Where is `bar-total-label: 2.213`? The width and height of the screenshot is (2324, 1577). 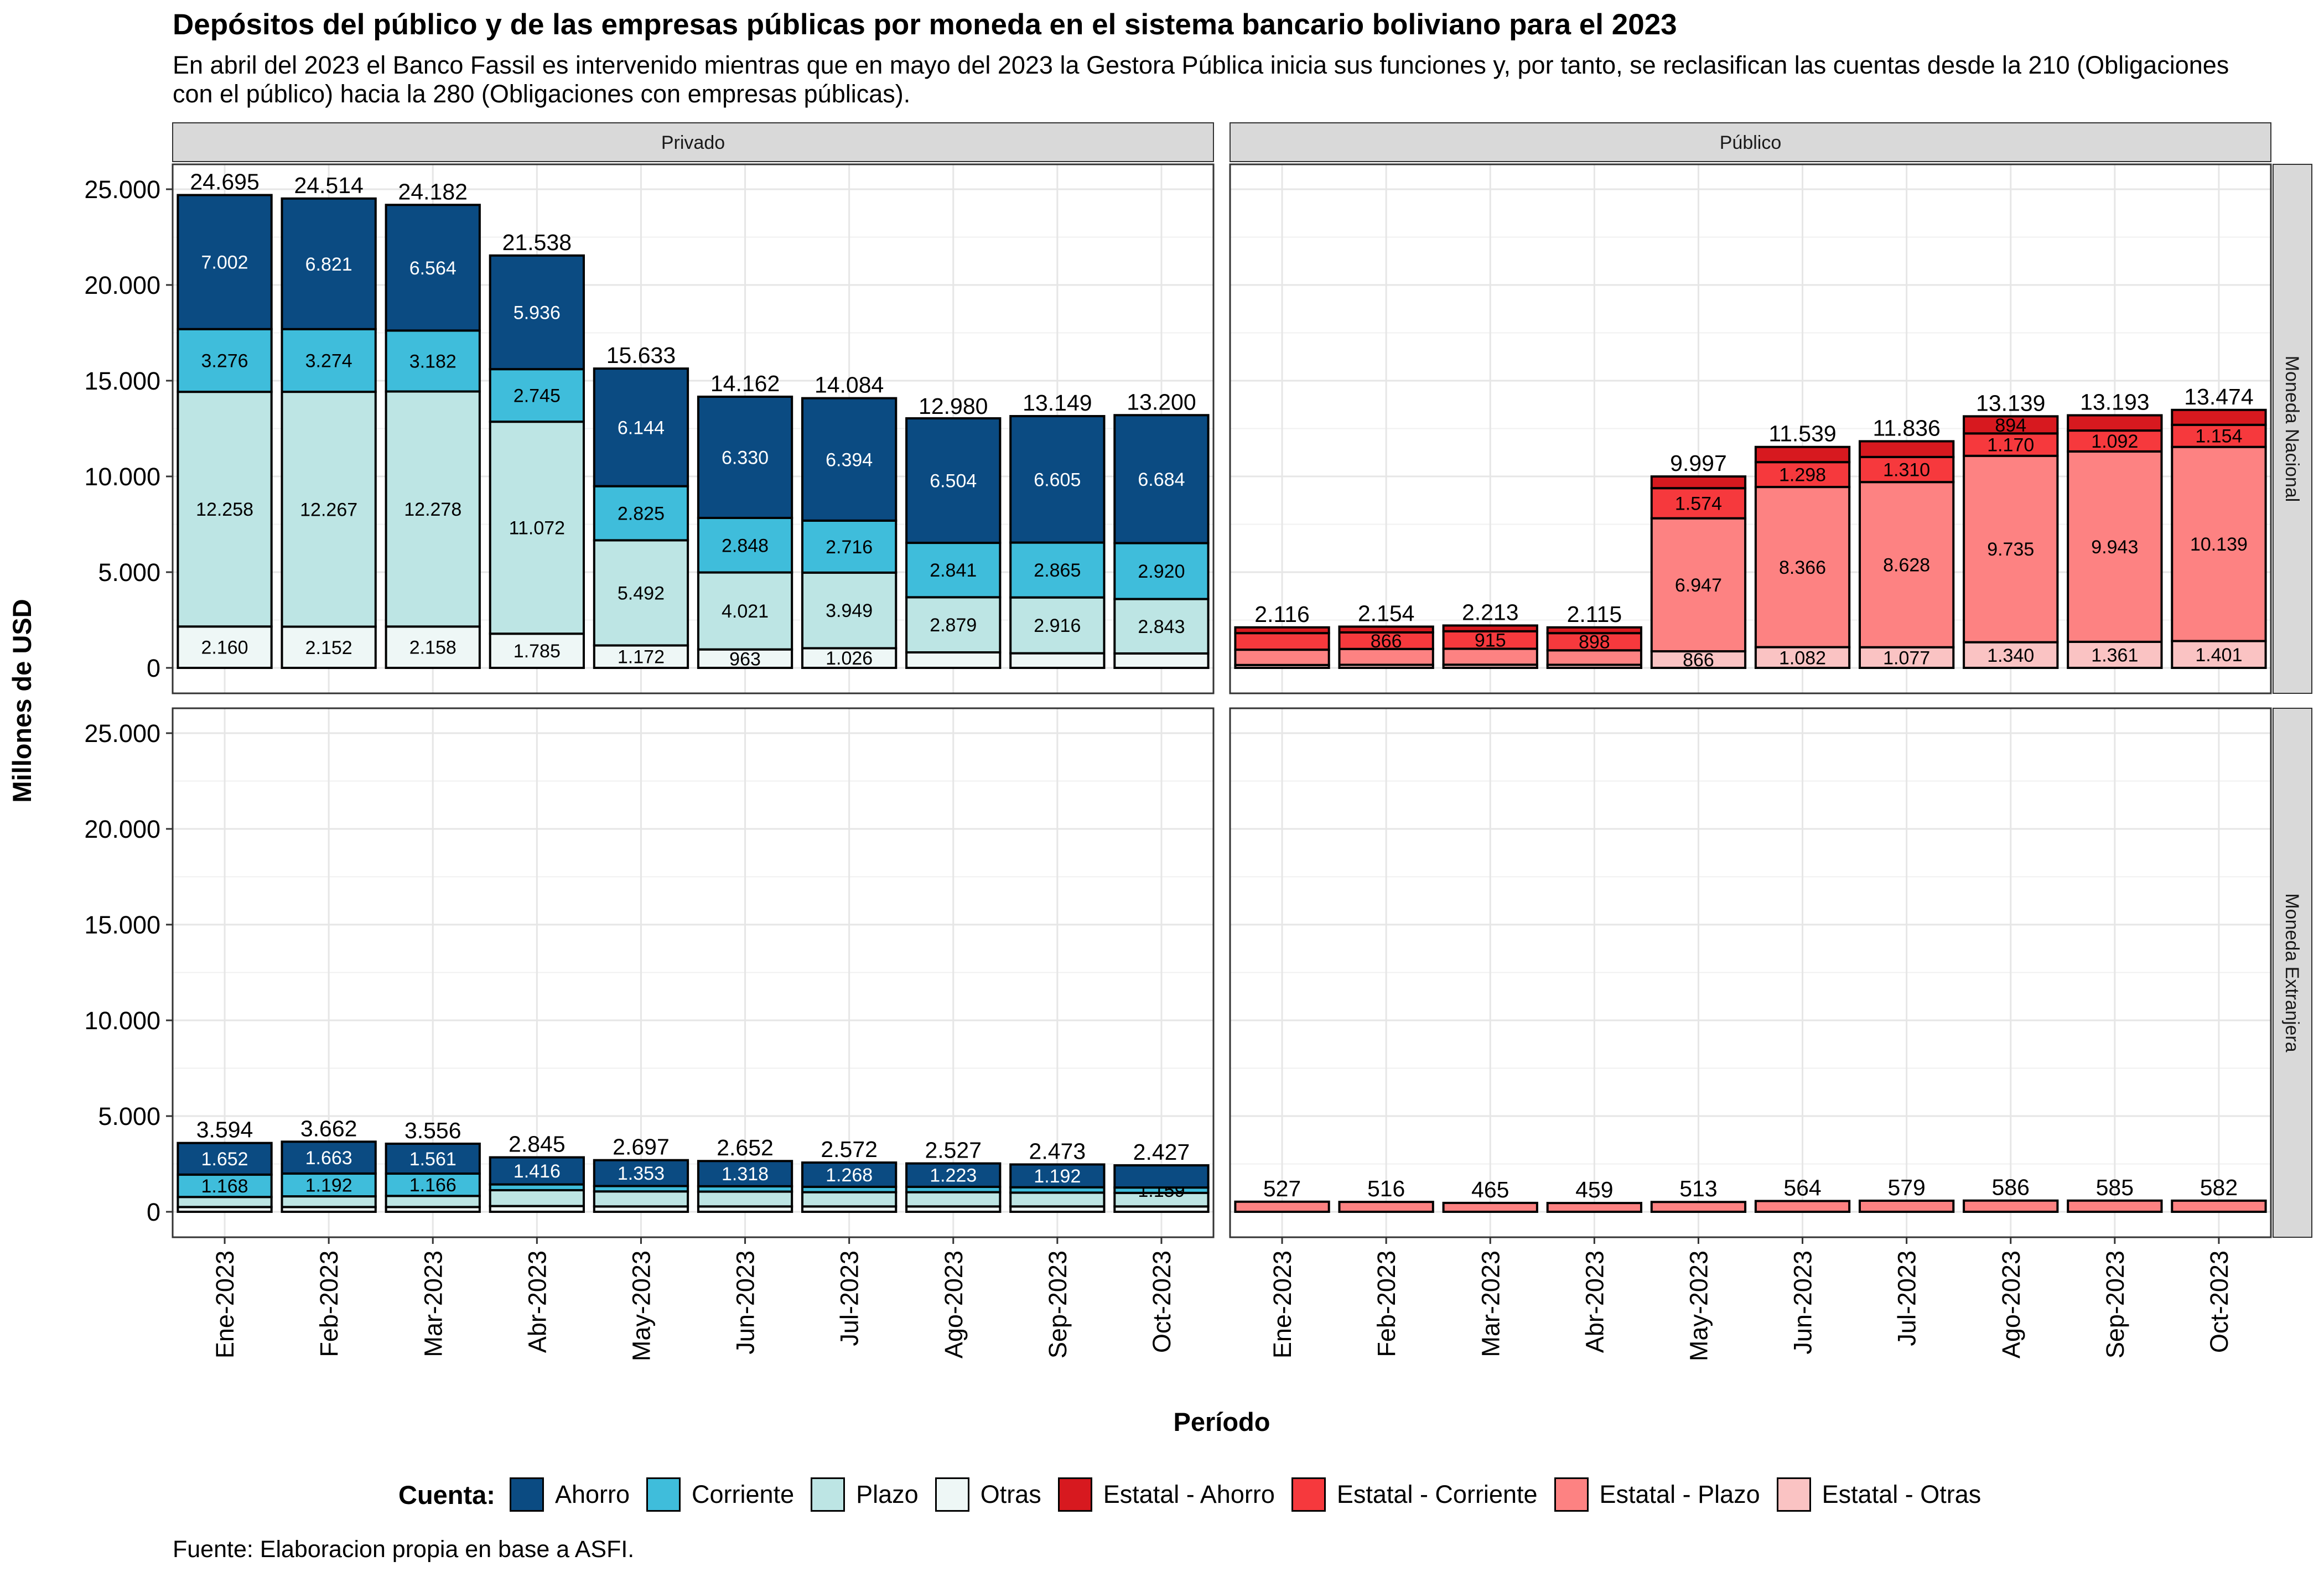
bar-total-label: 2.213 is located at coordinates (1490, 612).